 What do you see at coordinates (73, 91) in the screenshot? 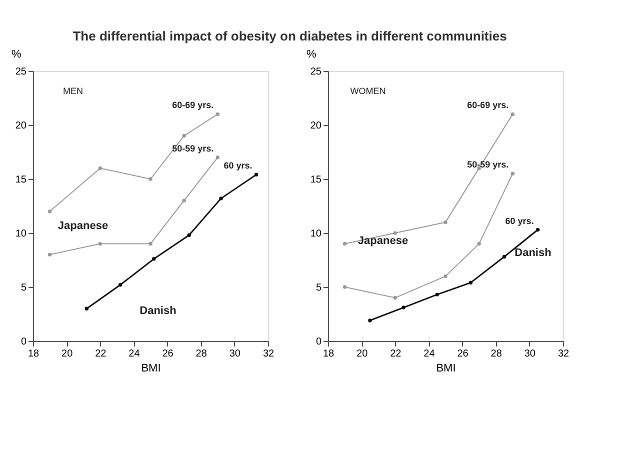
I see `annotation: MEN` at bounding box center [73, 91].